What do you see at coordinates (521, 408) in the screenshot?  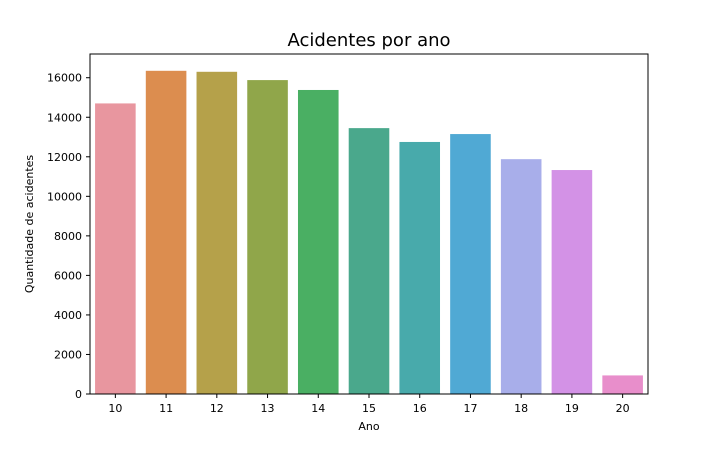 I see `x-tick-label: 18` at bounding box center [521, 408].